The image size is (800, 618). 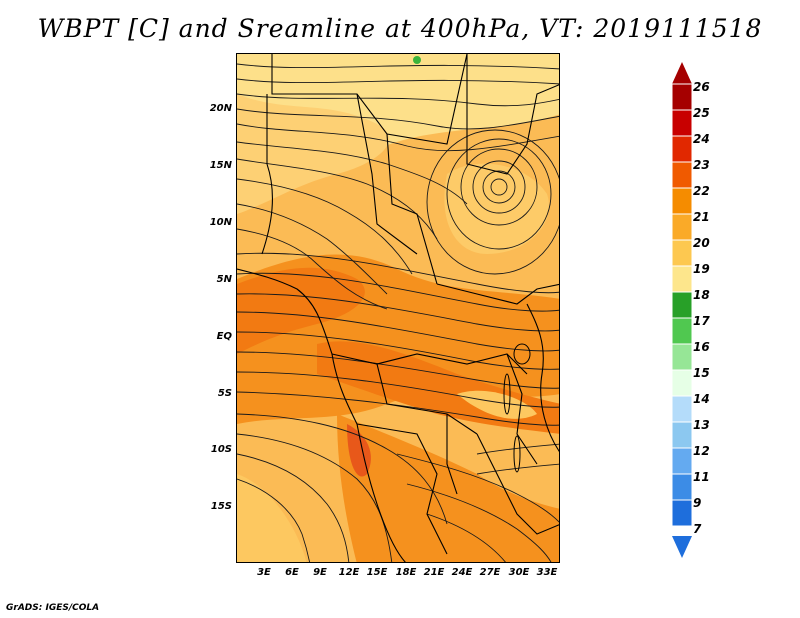 I want to click on colorbar-label-18: 18, so click(x=701, y=295).